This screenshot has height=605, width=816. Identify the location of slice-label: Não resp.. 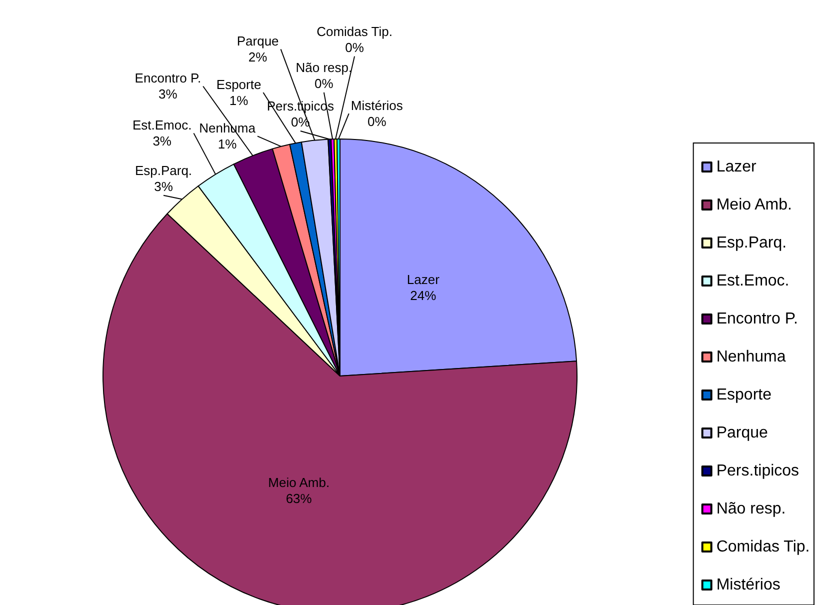
(324, 67).